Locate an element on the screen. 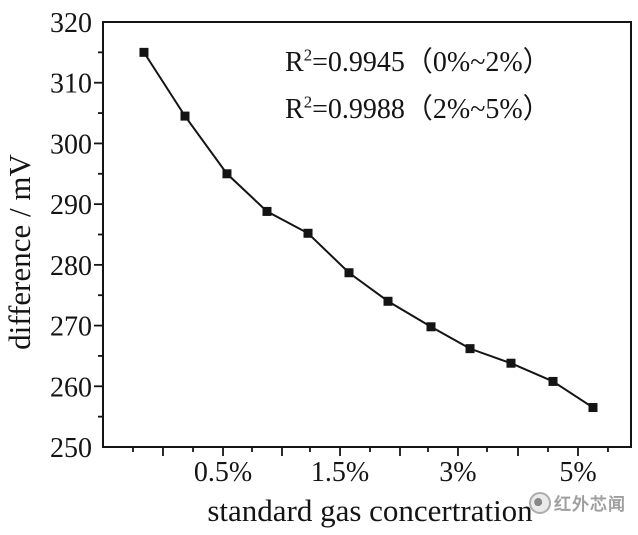 The image size is (638, 535). x-axis-tick-label: 0.5% is located at coordinates (223, 472).